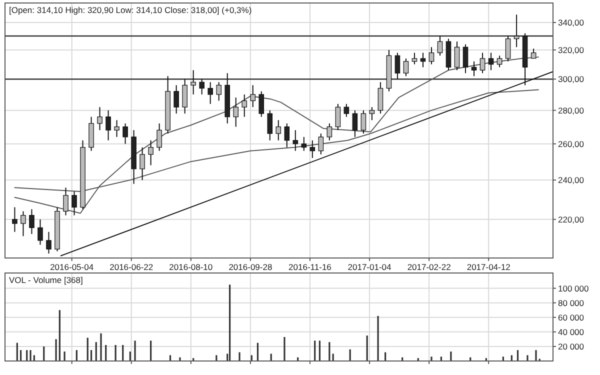  What do you see at coordinates (132, 267) in the screenshot?
I see `x-tick-label: 2016-06-22` at bounding box center [132, 267].